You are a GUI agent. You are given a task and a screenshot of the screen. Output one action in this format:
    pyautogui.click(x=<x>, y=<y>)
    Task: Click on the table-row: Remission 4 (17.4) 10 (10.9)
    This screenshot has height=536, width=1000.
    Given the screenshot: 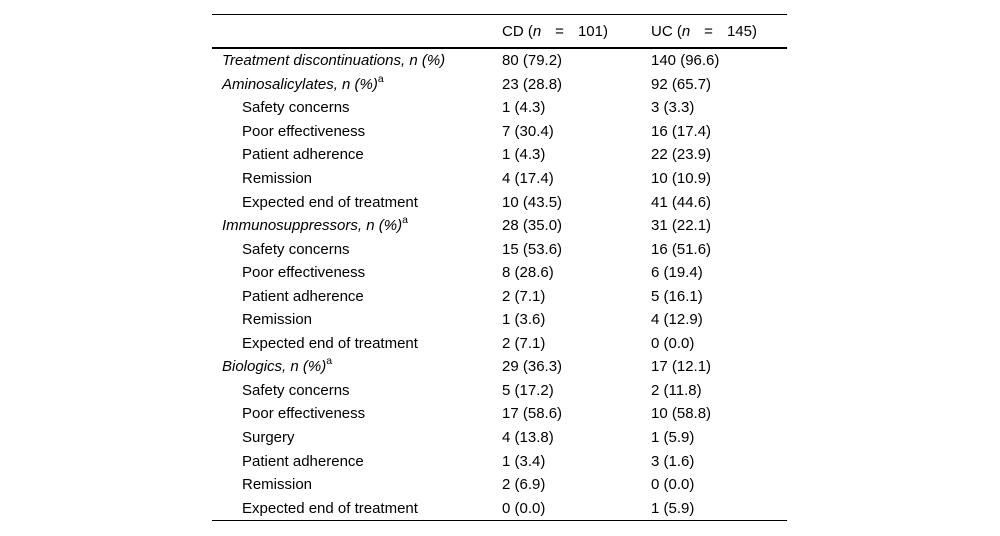 What is the action you would take?
    pyautogui.click(x=499, y=179)
    